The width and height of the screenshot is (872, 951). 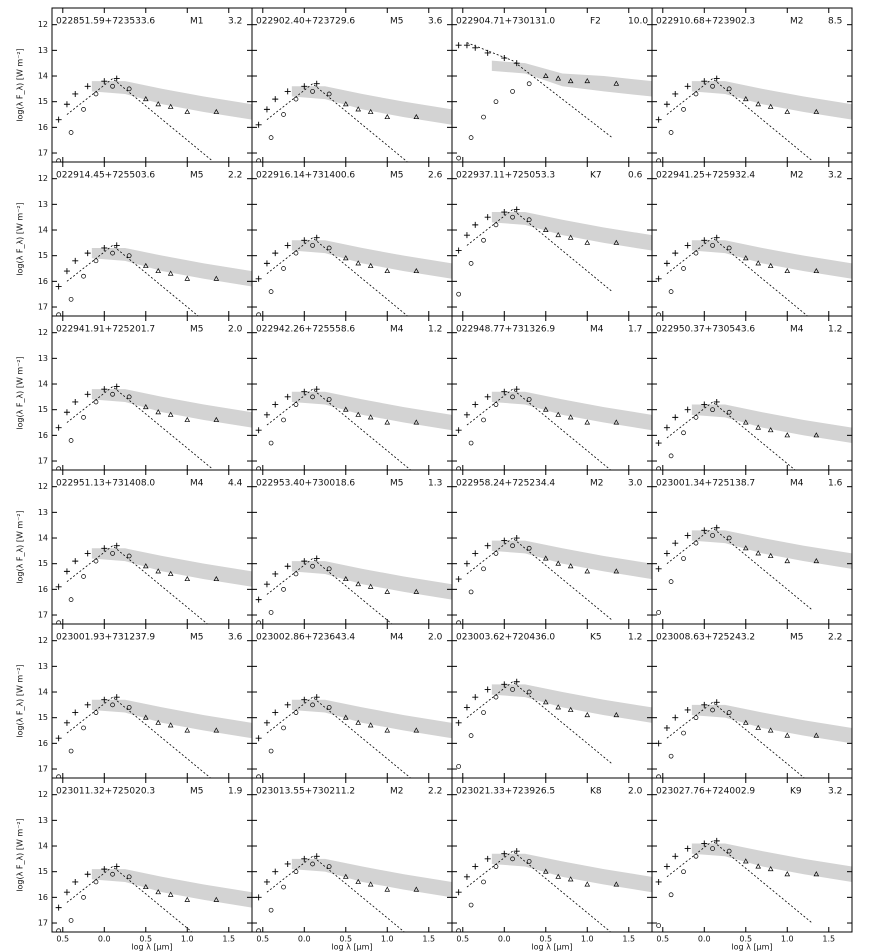 I want to click on median-band, so click(x=571, y=560).